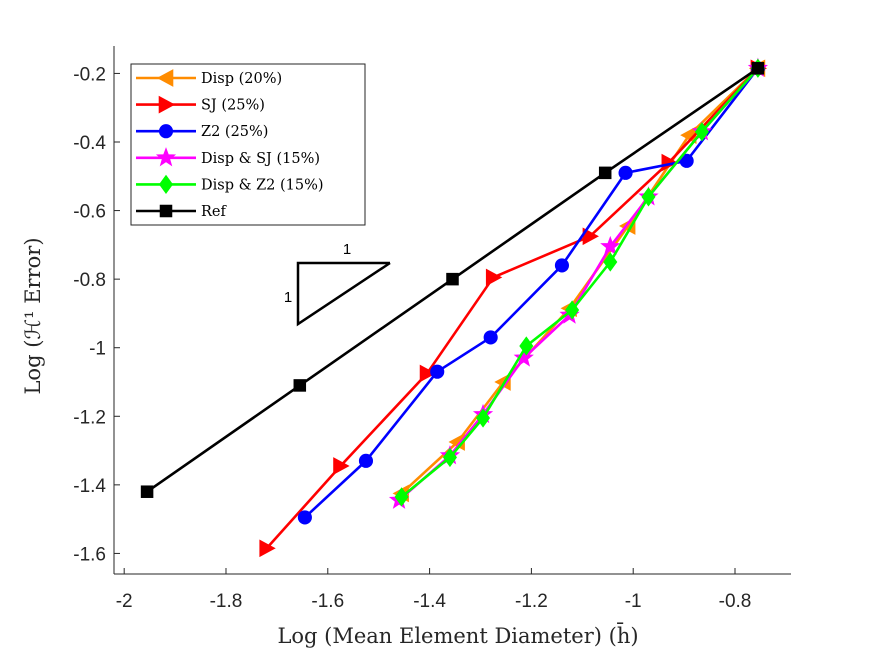  Describe the element at coordinates (429, 601) in the screenshot. I see `x-tick-label: -1.4` at that location.